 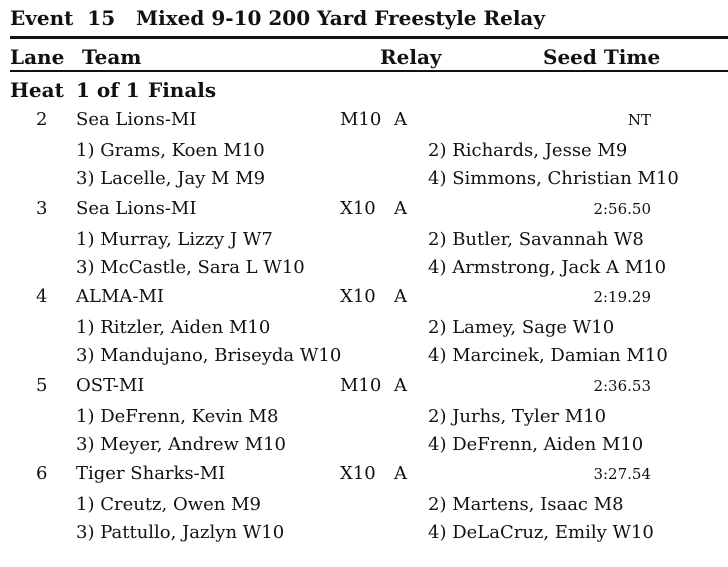 What do you see at coordinates (177, 416) in the screenshot?
I see `swimmer-1: 1) DeFrenn, Kevin M8` at bounding box center [177, 416].